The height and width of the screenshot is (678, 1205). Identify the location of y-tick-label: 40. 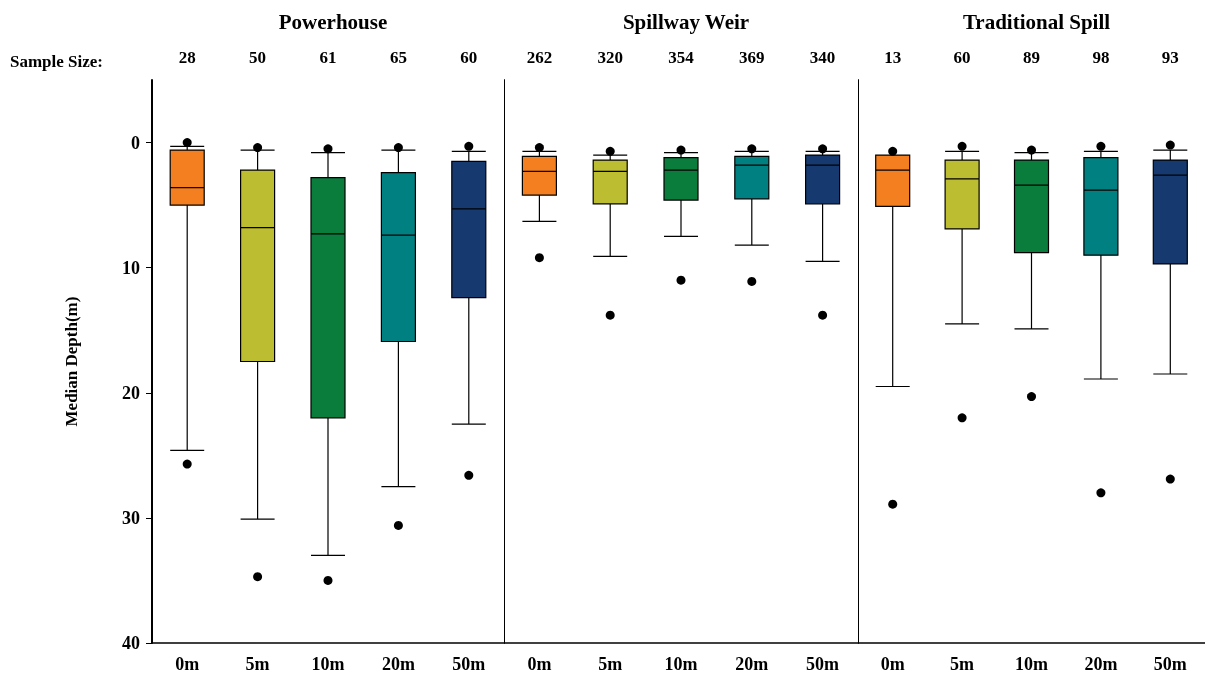
(131, 643).